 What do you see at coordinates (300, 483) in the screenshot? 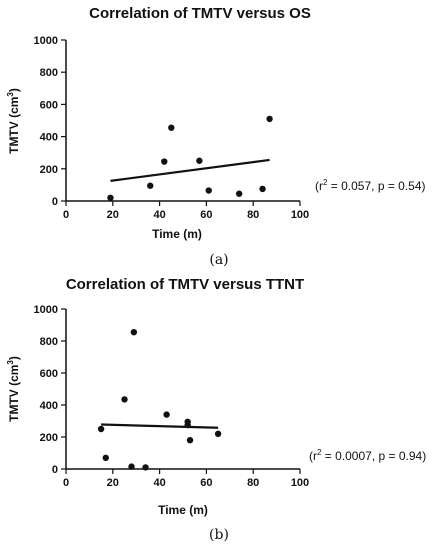
I see `chart-b-x-tick-label: 100` at bounding box center [300, 483].